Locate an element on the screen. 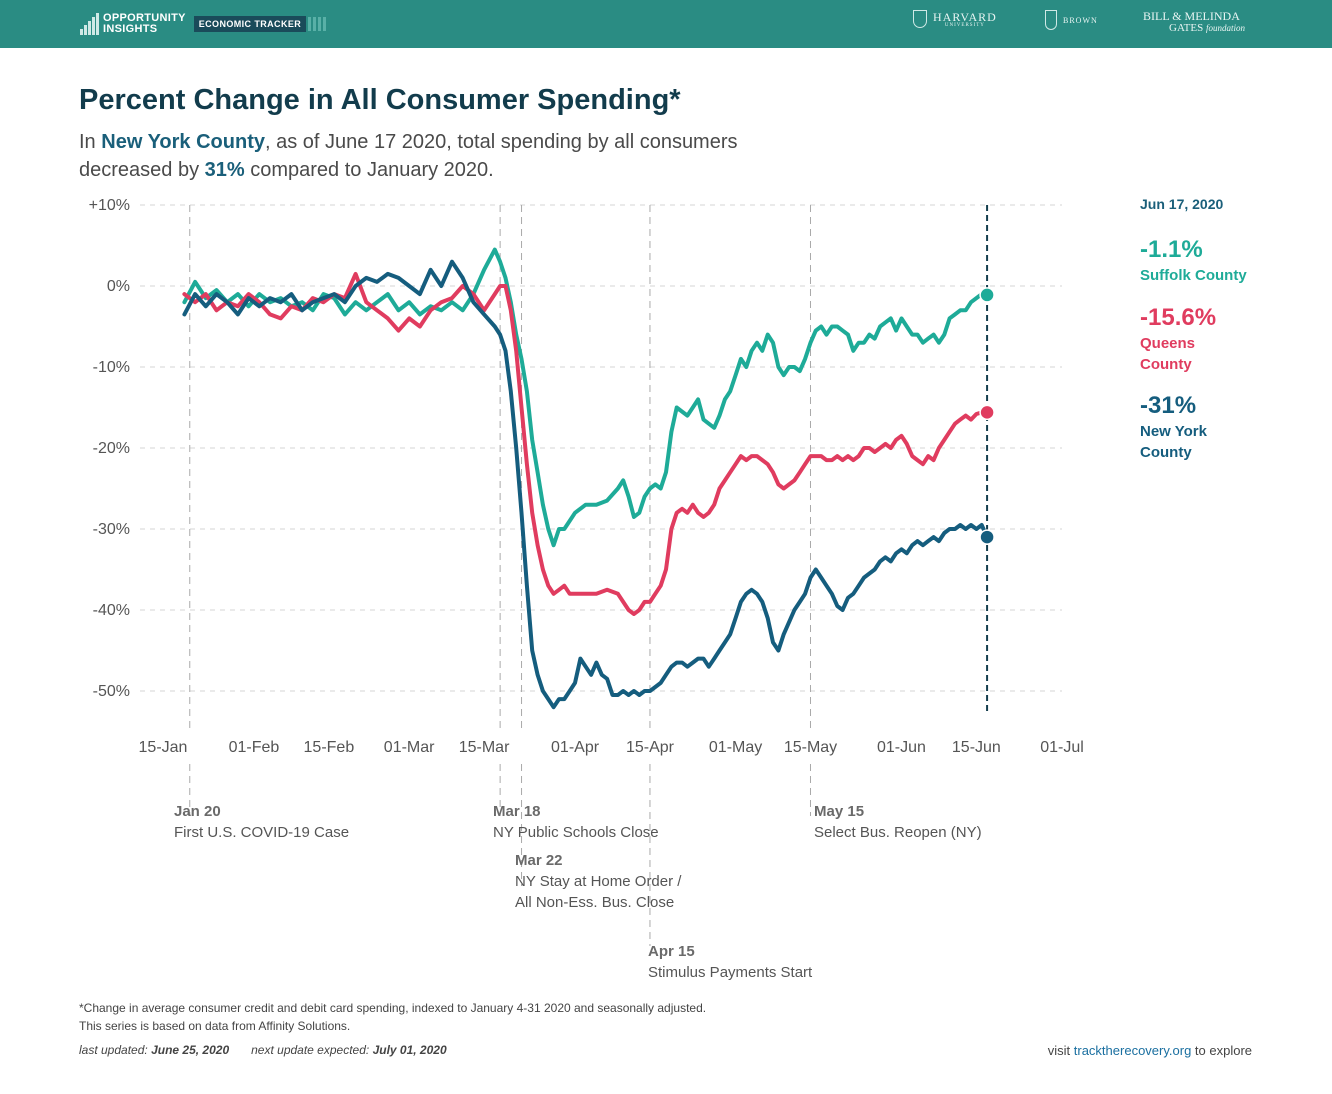  x-tick-label: 01-May is located at coordinates (735, 747).